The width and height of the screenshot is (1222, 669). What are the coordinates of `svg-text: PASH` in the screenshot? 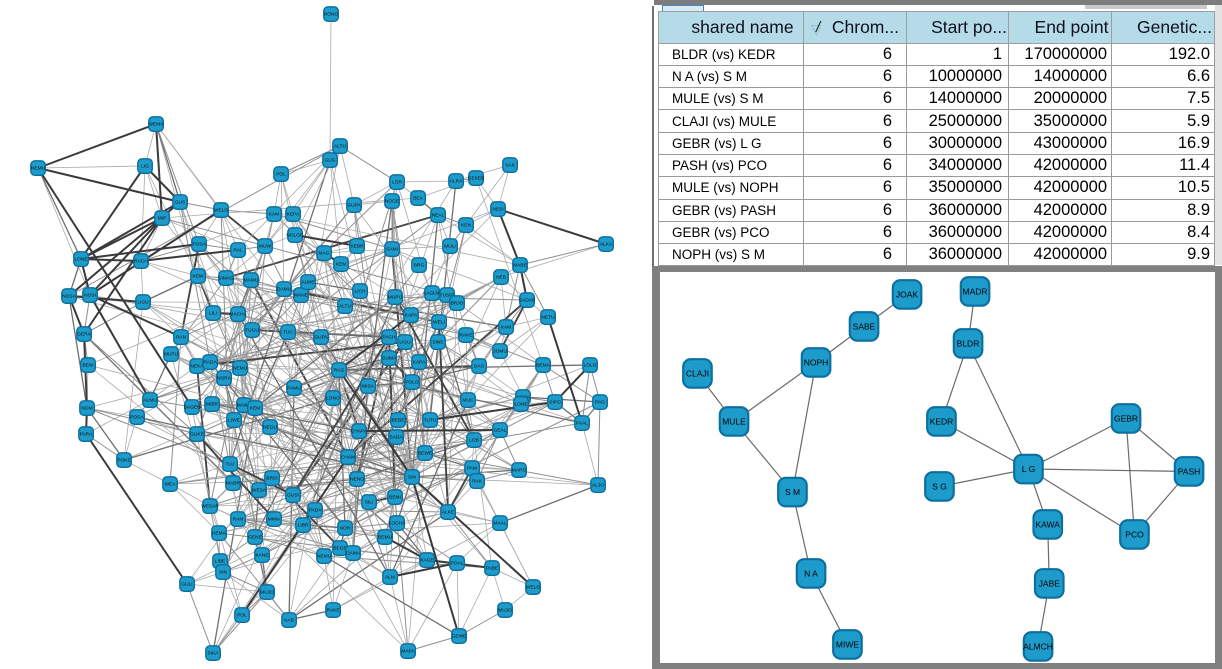 It's located at (1189, 471).